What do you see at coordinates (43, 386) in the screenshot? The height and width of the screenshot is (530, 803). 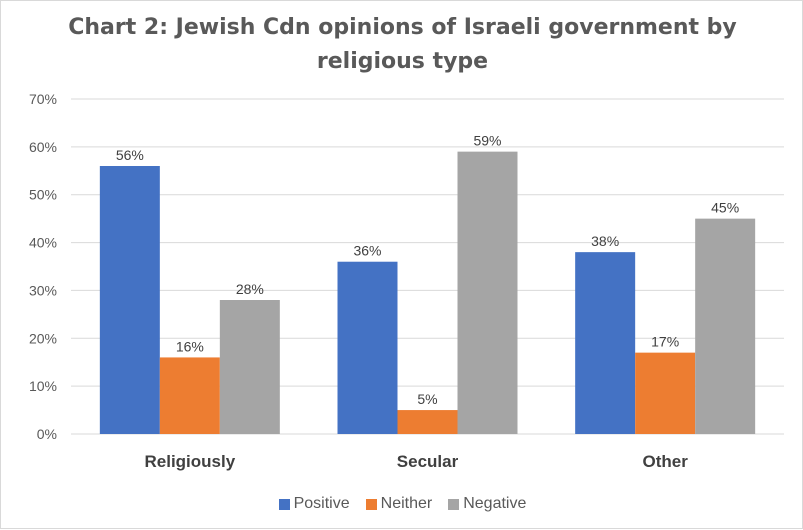 I see `y-tick-label: 10%` at bounding box center [43, 386].